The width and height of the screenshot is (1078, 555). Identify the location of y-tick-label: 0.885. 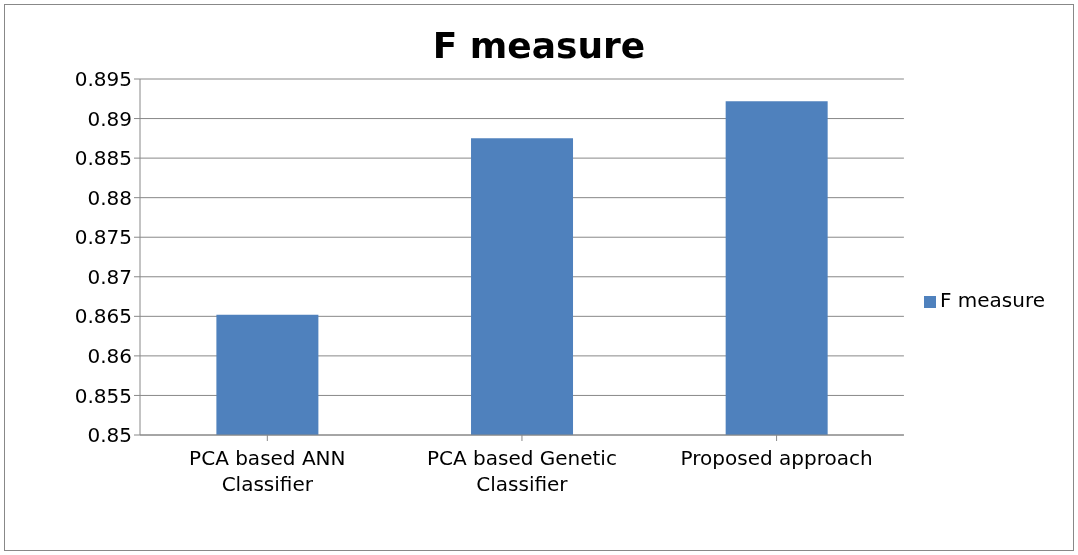
(103, 158).